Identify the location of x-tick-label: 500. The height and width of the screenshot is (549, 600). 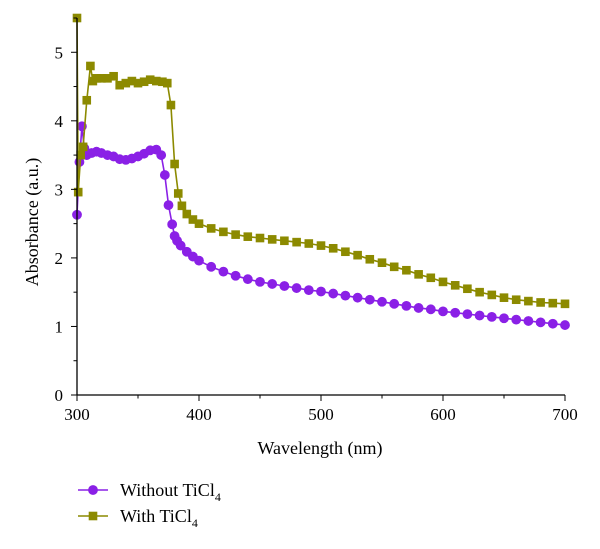
(321, 414).